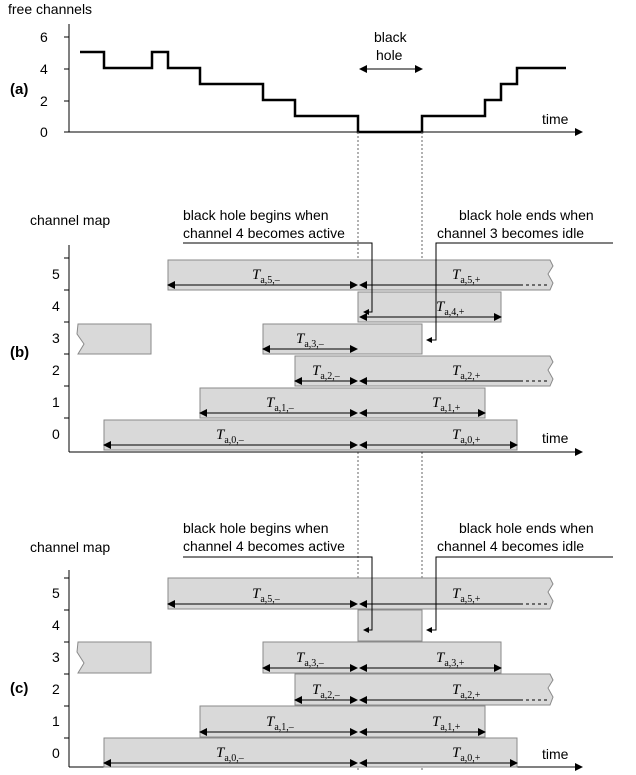 The width and height of the screenshot is (636, 775). What do you see at coordinates (555, 754) in the screenshot?
I see `panel-c-x-axis-label: time` at bounding box center [555, 754].